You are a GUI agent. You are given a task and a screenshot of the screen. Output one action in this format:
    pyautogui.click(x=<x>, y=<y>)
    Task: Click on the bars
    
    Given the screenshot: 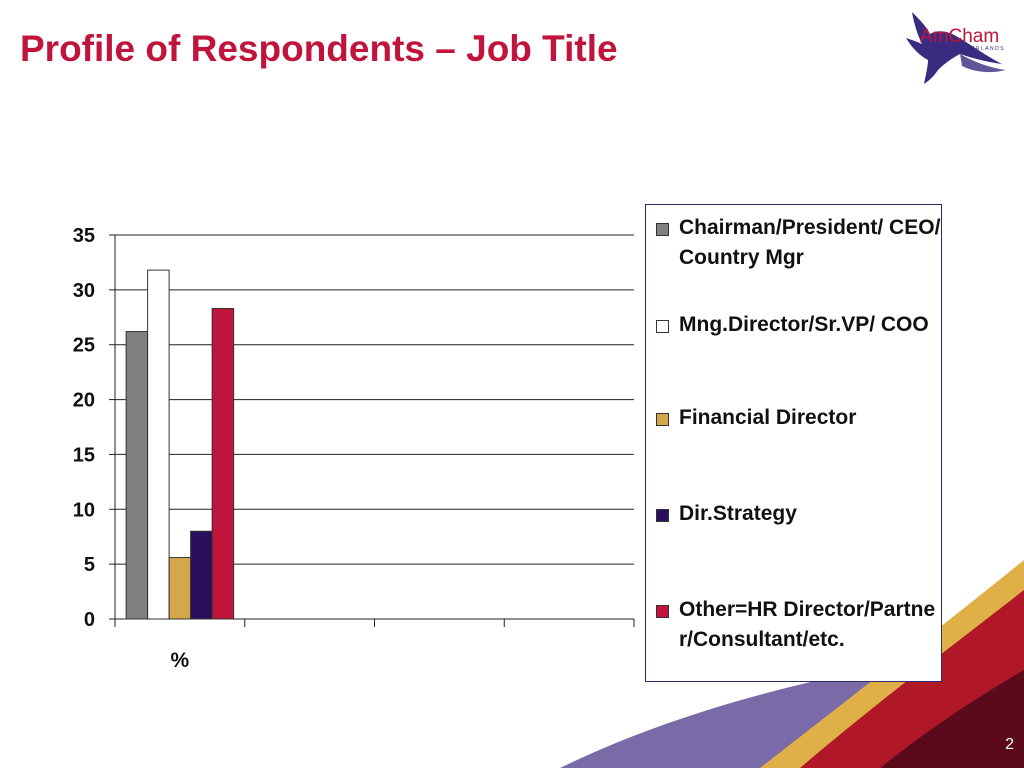 What is the action you would take?
    pyautogui.click(x=180, y=444)
    